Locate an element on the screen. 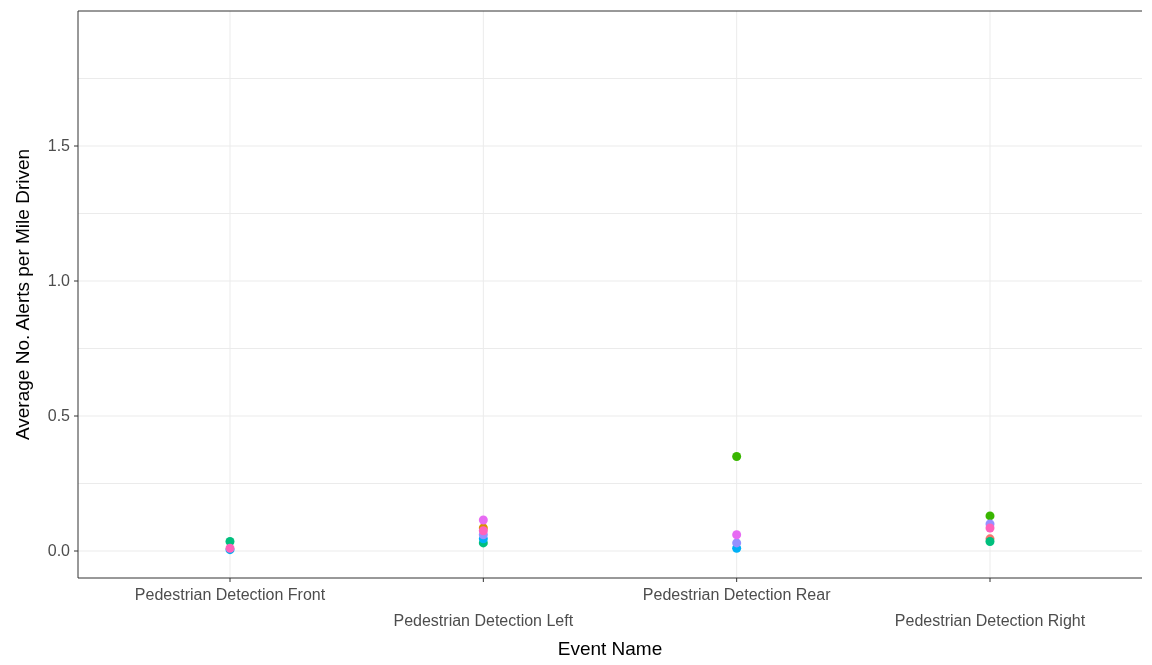  y-axis-title: Average No. Alerts per Mile Driven is located at coordinates (22, 294).